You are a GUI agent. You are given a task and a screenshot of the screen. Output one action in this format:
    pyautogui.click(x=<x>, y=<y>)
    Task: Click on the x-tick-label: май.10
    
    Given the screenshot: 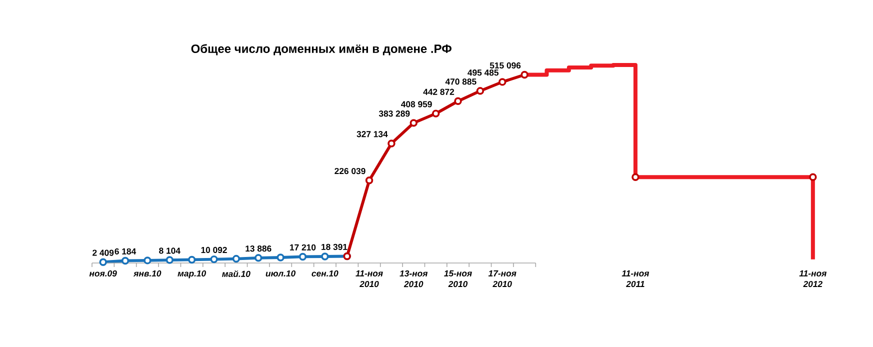 What is the action you would take?
    pyautogui.click(x=236, y=273)
    